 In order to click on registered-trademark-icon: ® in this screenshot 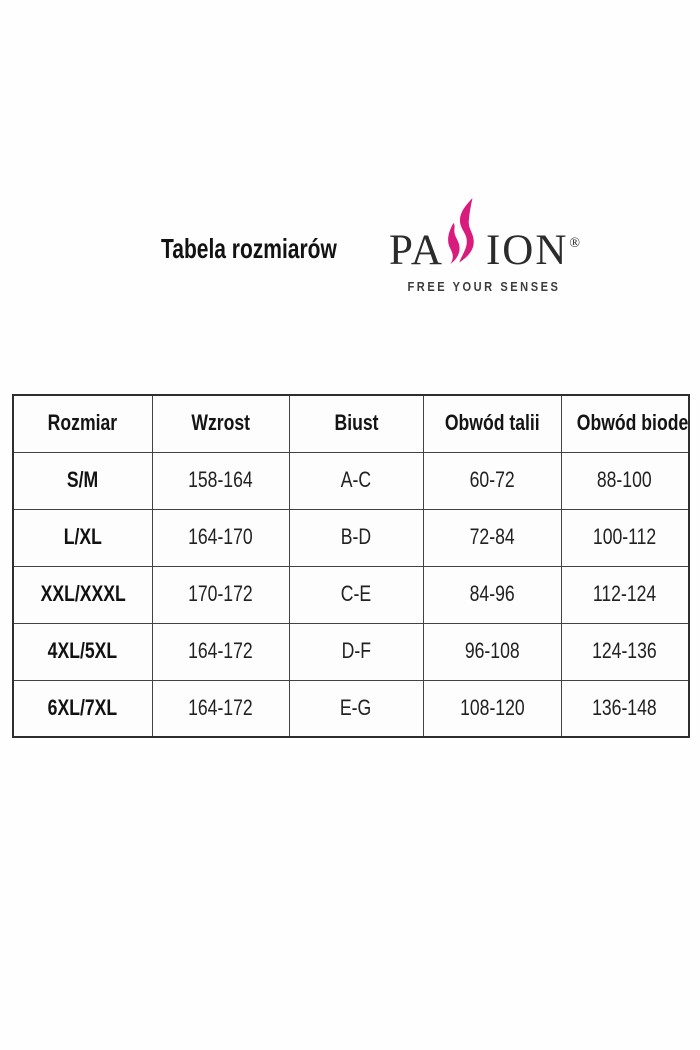, I will do `click(575, 243)`.